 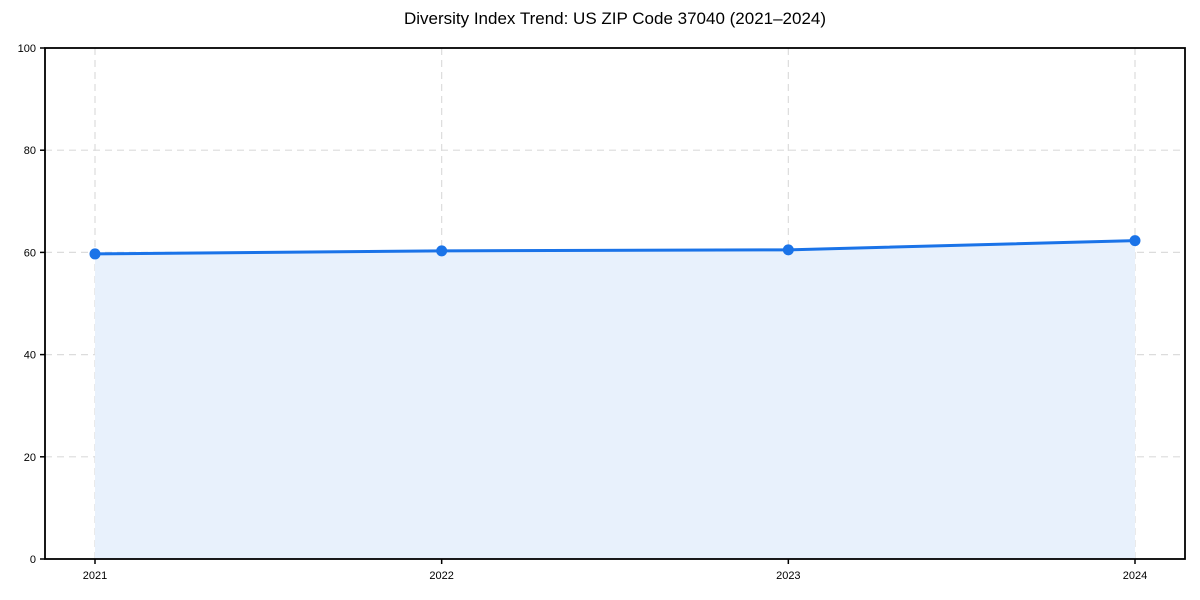 What do you see at coordinates (1135, 576) in the screenshot?
I see `x-tick-label: 2024` at bounding box center [1135, 576].